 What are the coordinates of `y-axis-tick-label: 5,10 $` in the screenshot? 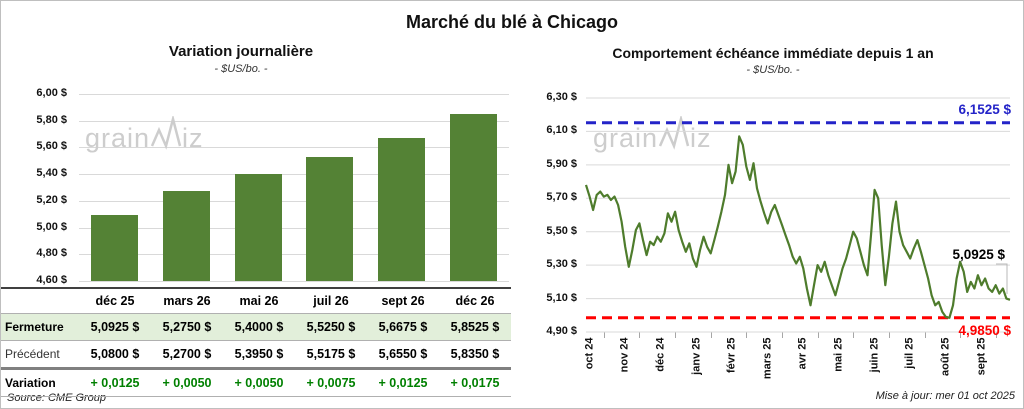 It's located at (561, 297).